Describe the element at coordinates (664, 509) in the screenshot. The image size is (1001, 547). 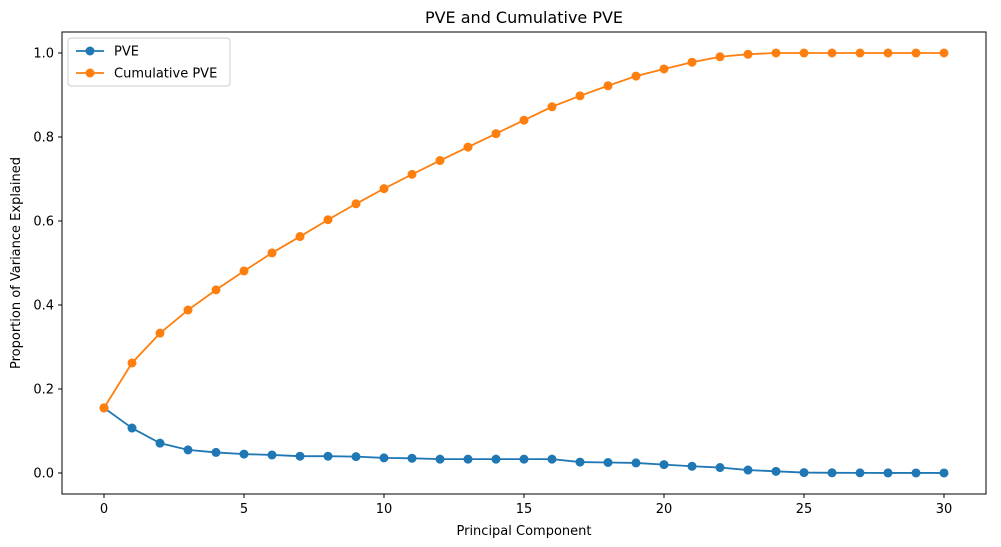
I see `x-tick-label: 20` at that location.